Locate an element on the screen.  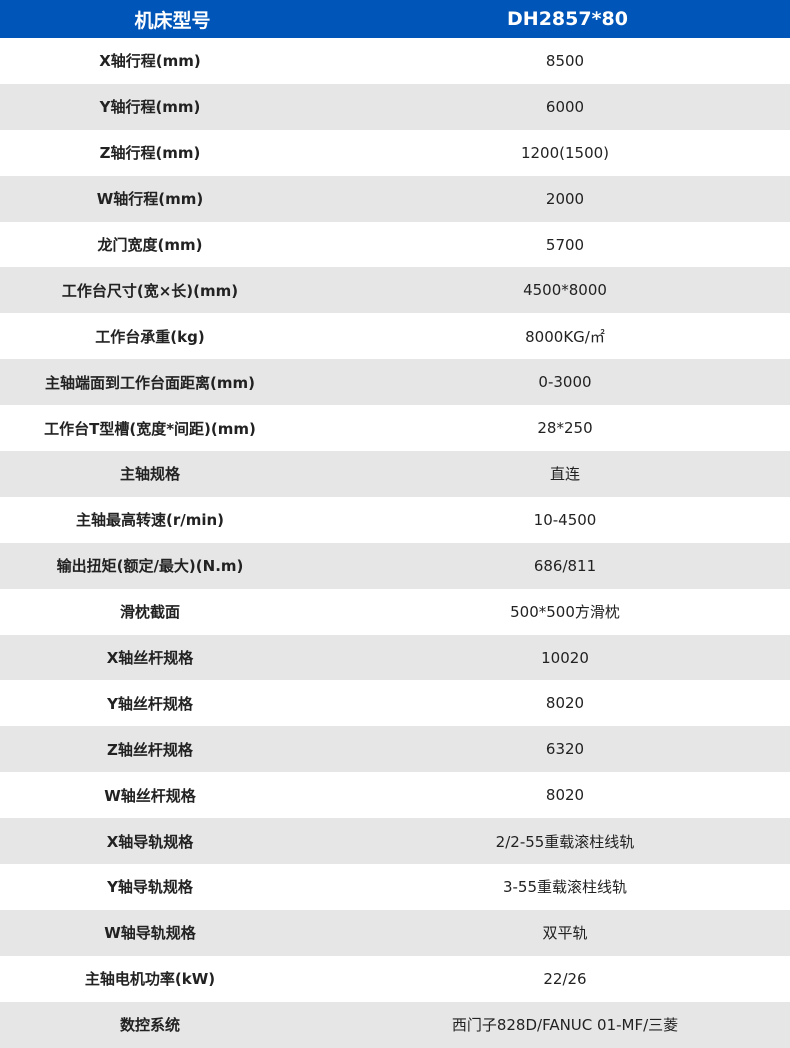
table-row: 输出扭矩(额定/最大)(N.m) 686/811 is located at coordinates (395, 565).